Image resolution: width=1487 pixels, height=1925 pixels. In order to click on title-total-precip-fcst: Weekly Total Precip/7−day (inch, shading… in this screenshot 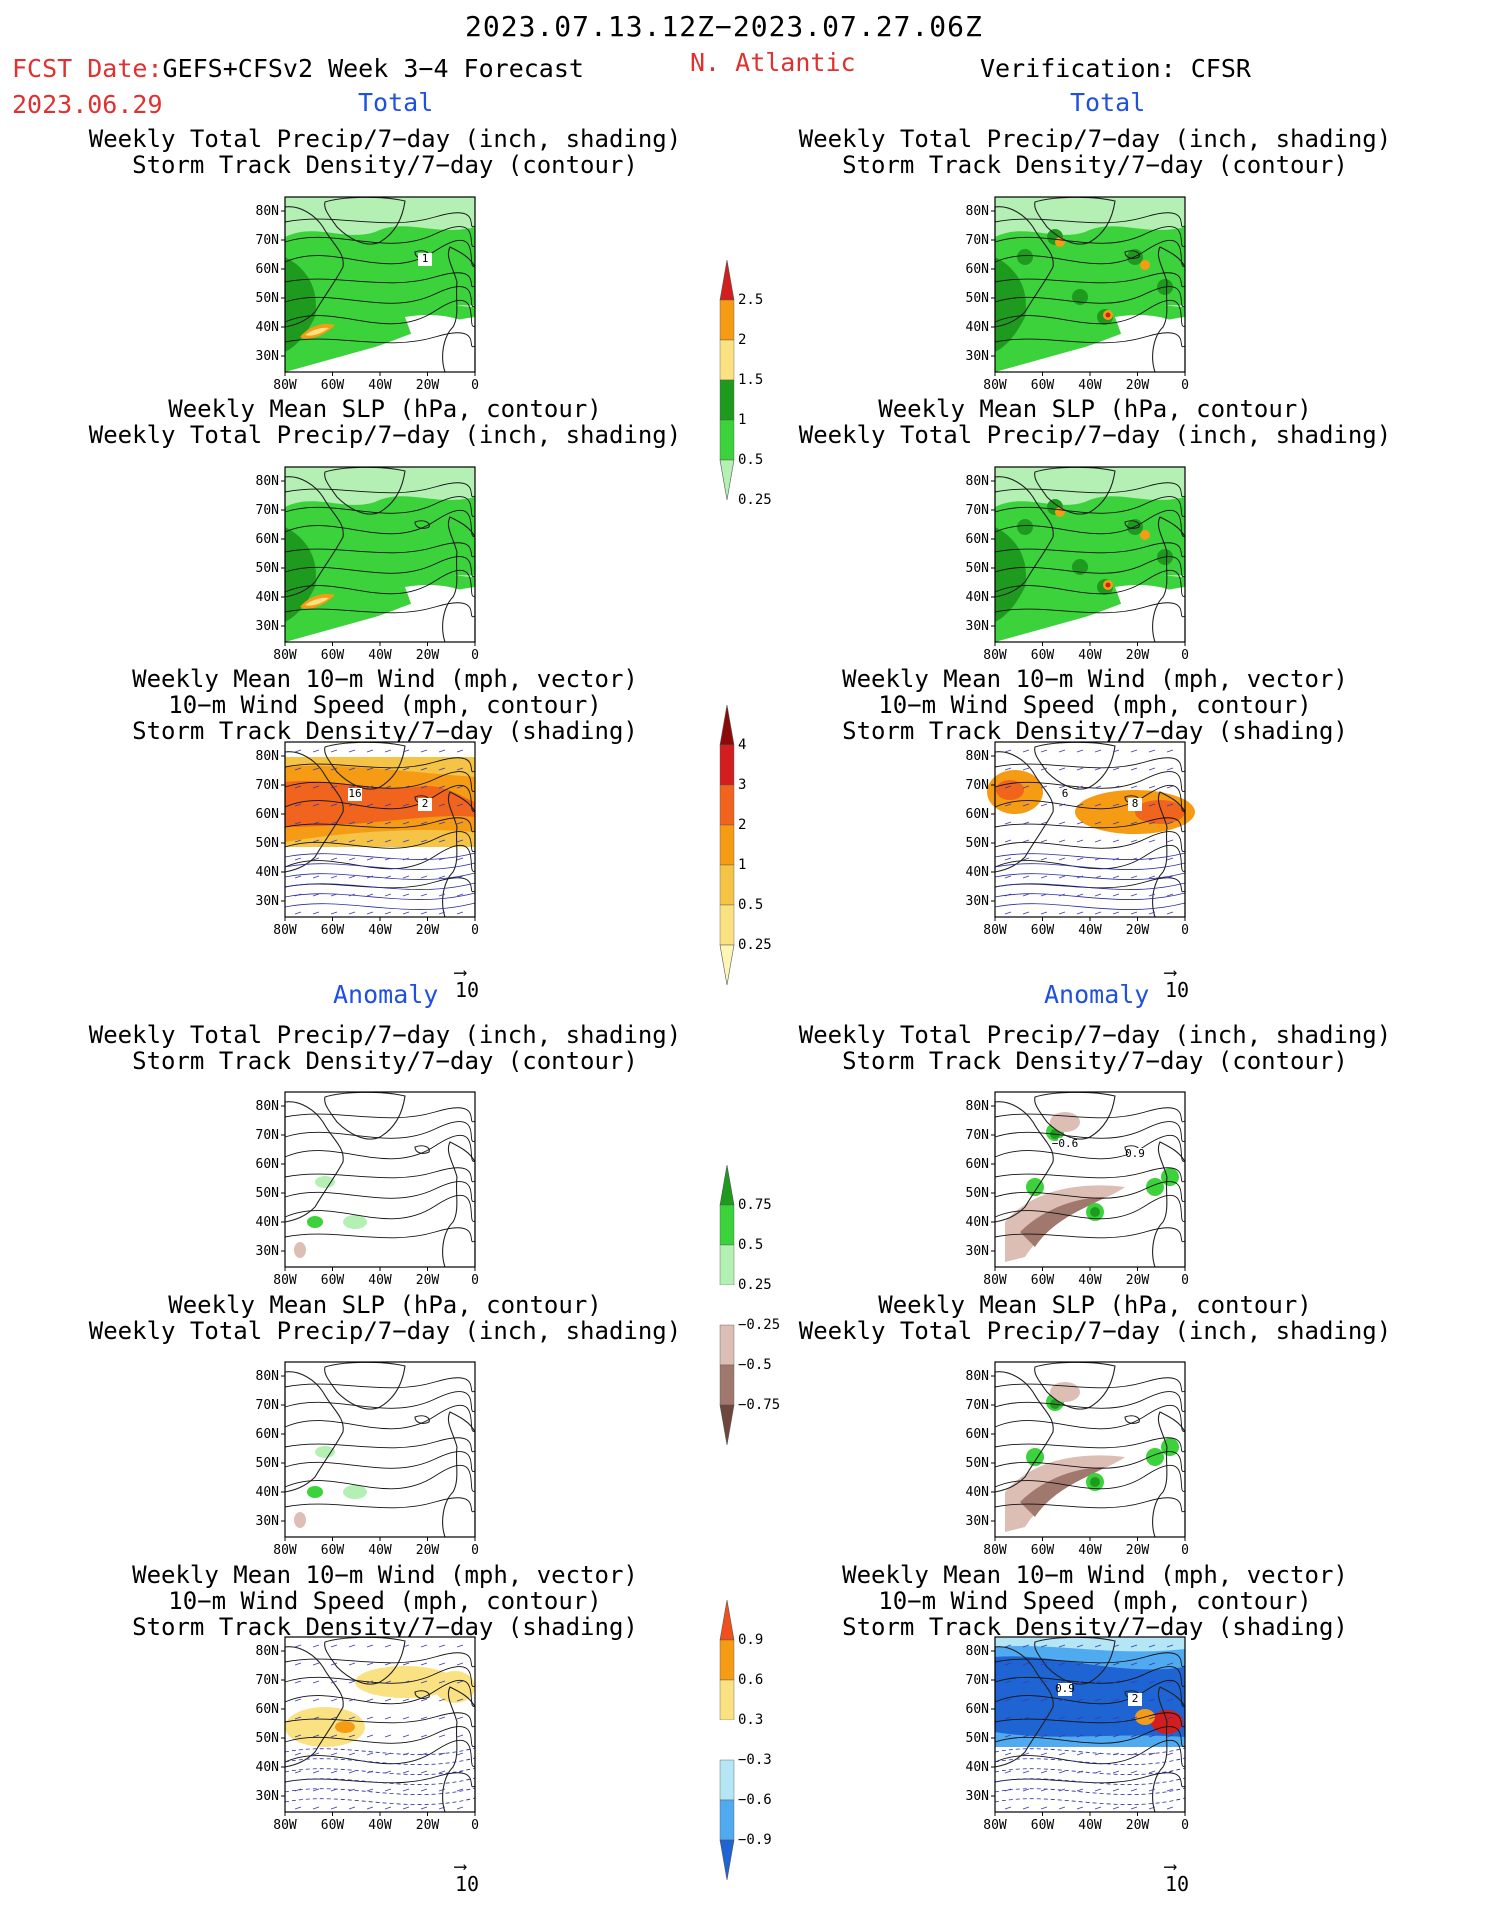, I will do `click(385, 152)`.